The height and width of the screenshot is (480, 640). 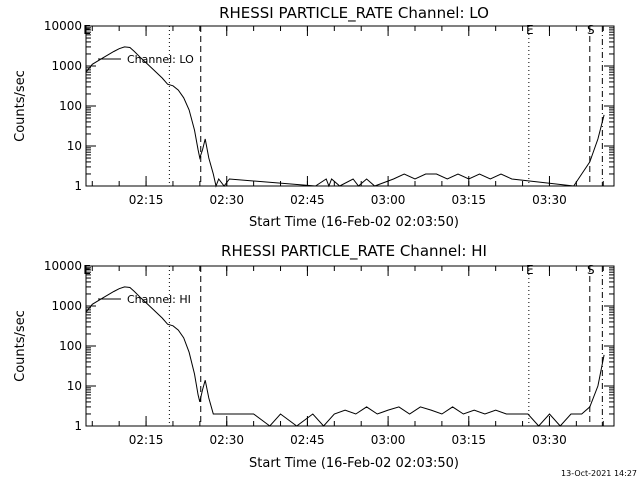 I want to click on chart-title: RHESSI PARTICLE_RATE Channel: HI, so click(x=354, y=251).